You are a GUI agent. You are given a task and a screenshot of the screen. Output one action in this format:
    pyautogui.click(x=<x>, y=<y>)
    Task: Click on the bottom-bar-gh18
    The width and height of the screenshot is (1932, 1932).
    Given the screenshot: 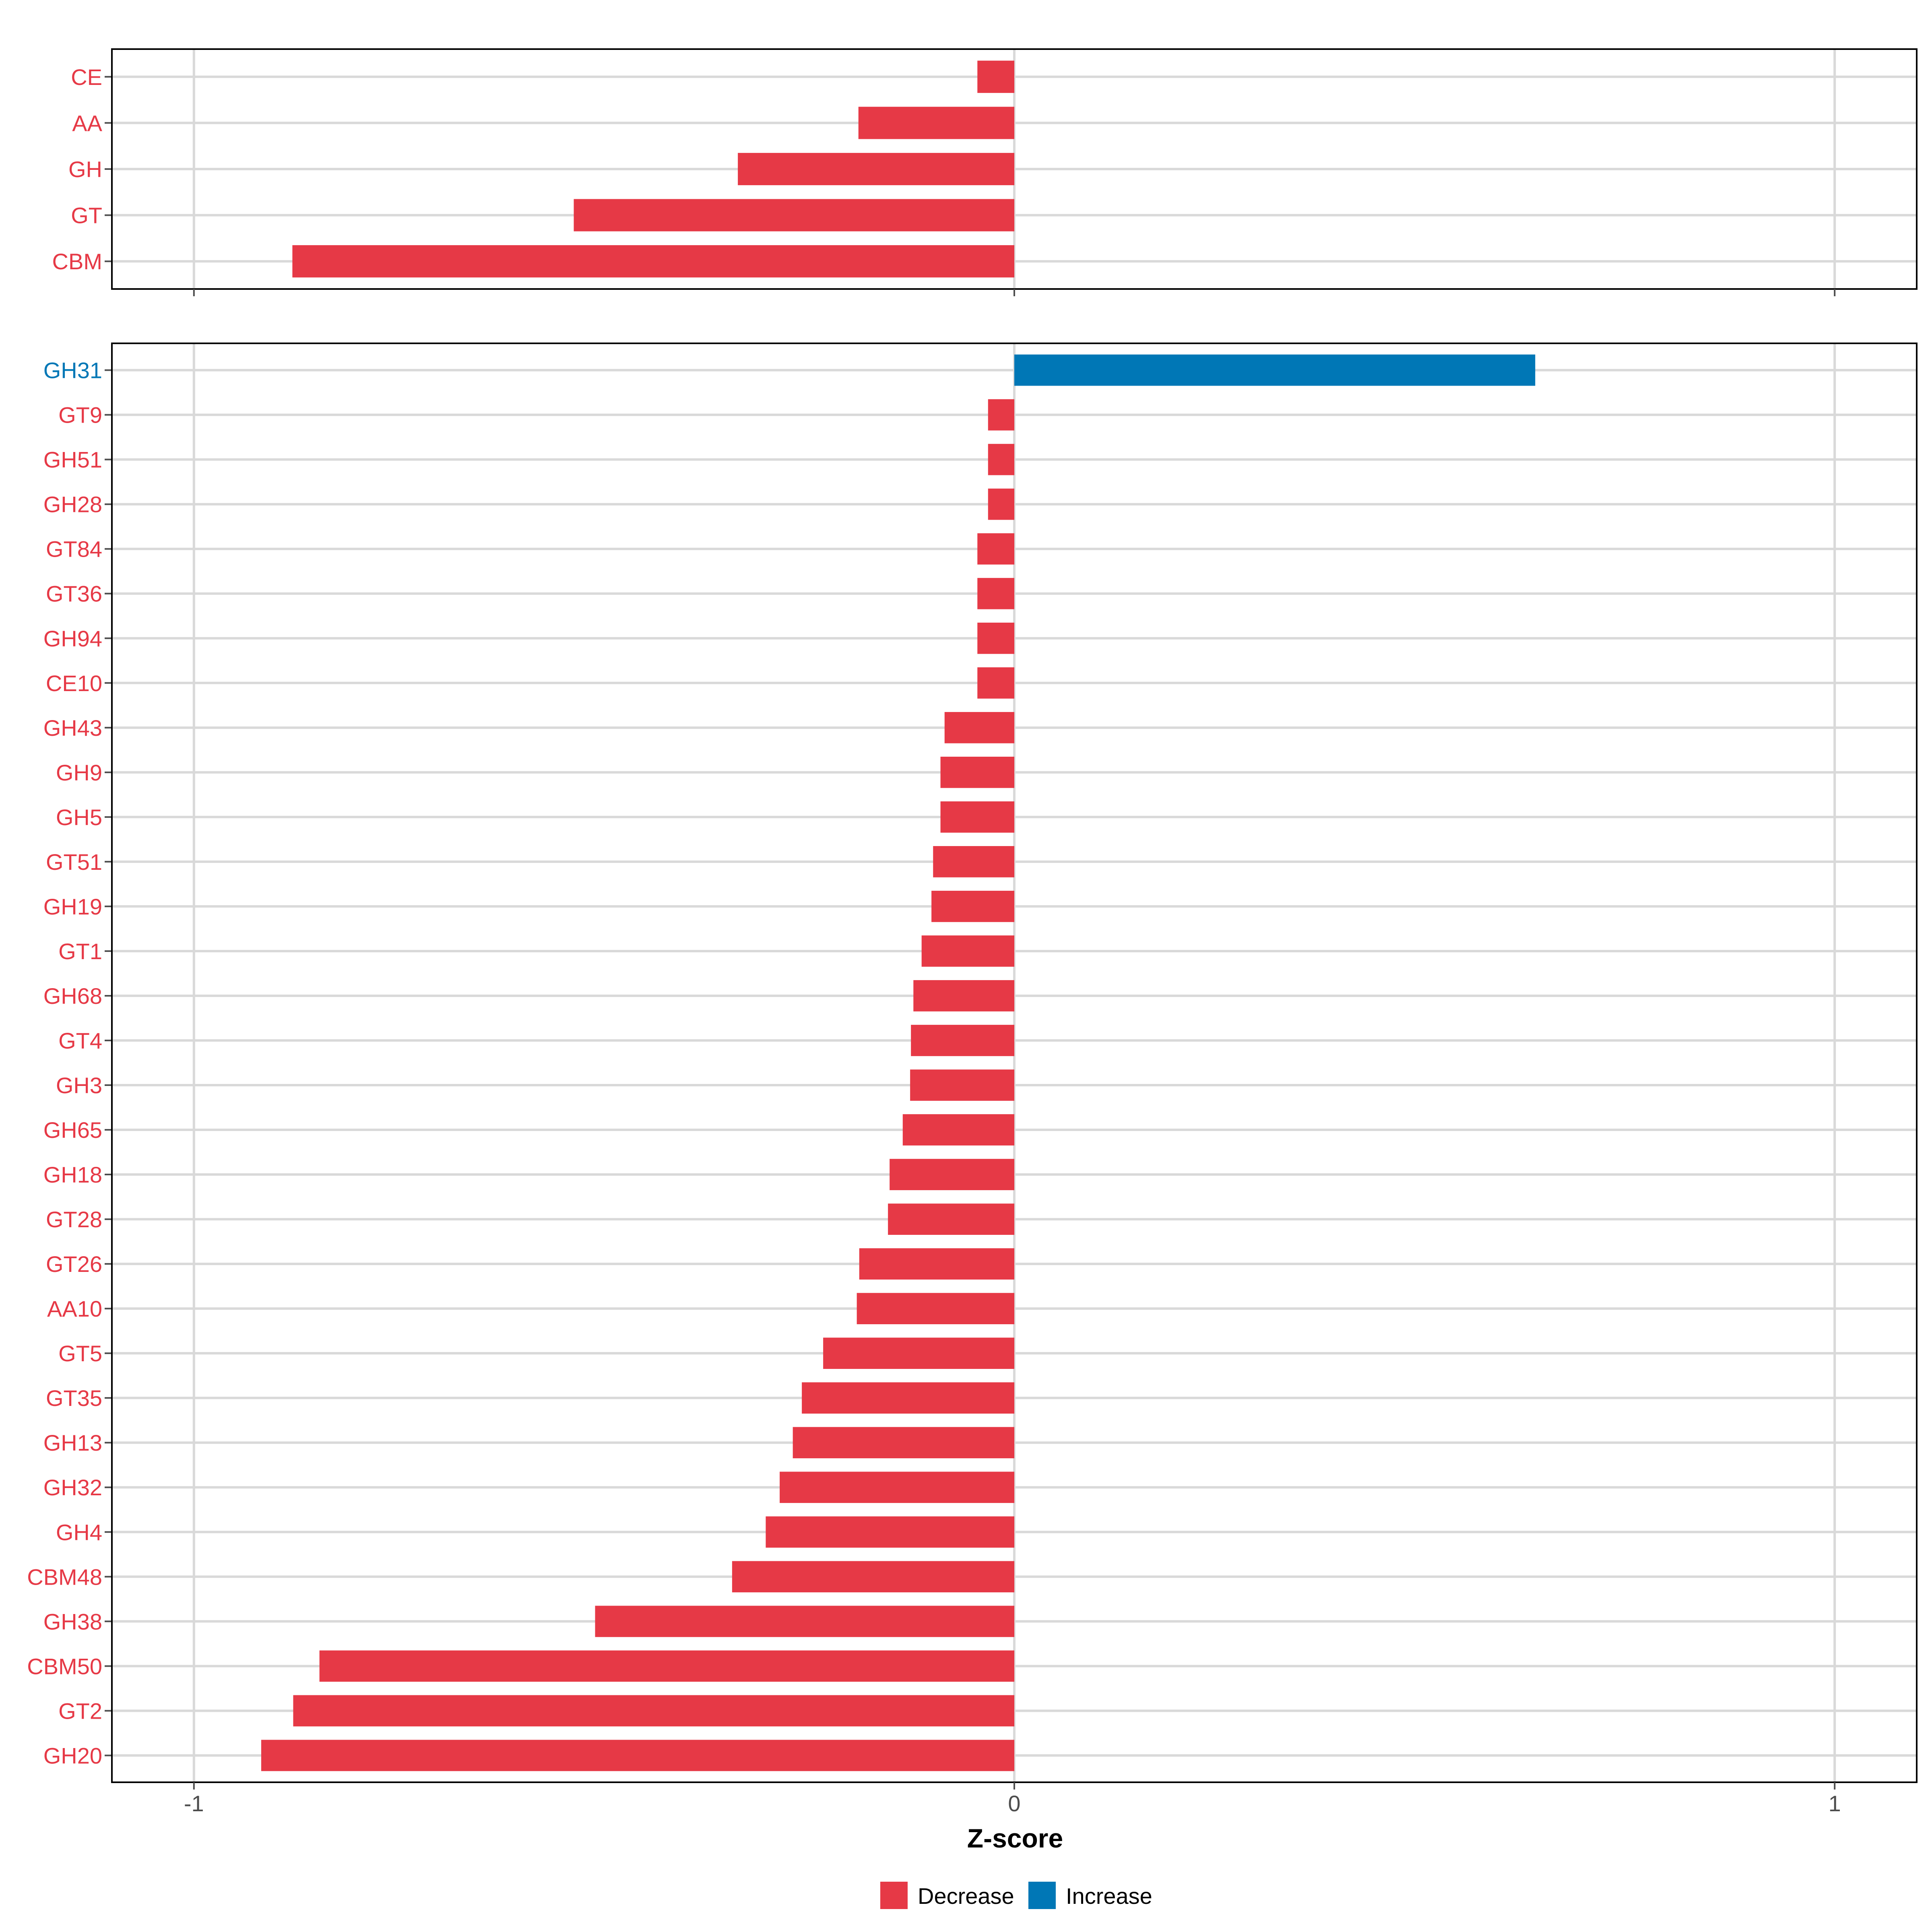 What is the action you would take?
    pyautogui.click(x=952, y=1174)
    